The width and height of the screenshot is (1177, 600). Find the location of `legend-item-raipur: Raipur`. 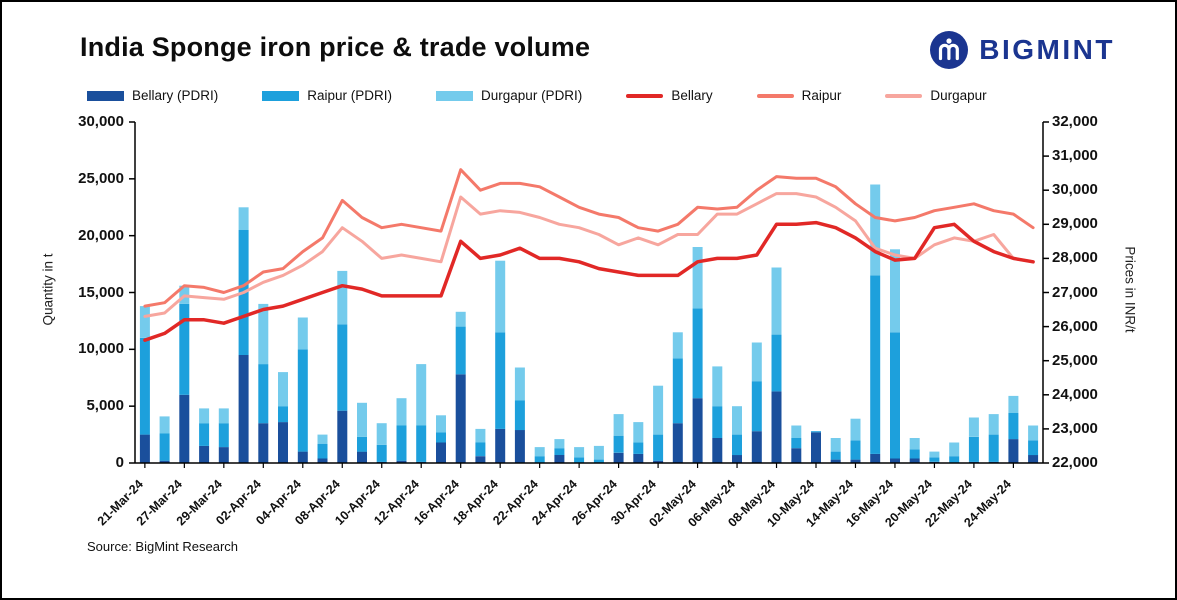

legend-item-raipur: Raipur is located at coordinates (799, 95).